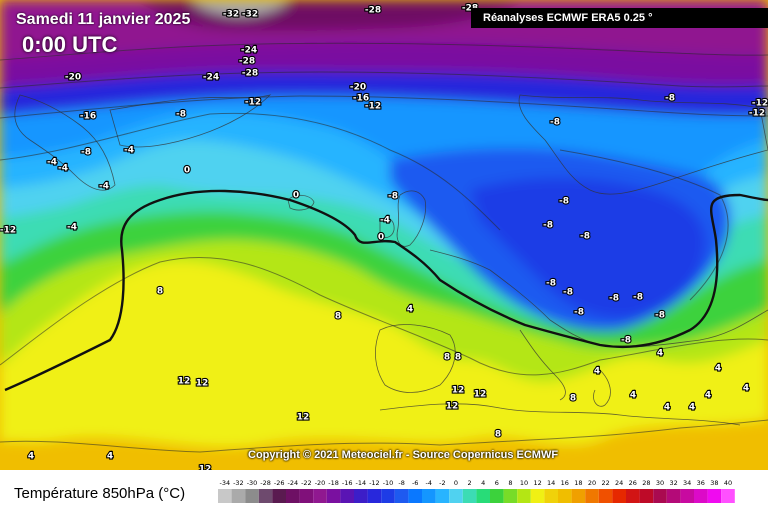 The height and width of the screenshot is (512, 768). What do you see at coordinates (301, 202) in the screenshot?
I see `iceland-coast` at bounding box center [301, 202].